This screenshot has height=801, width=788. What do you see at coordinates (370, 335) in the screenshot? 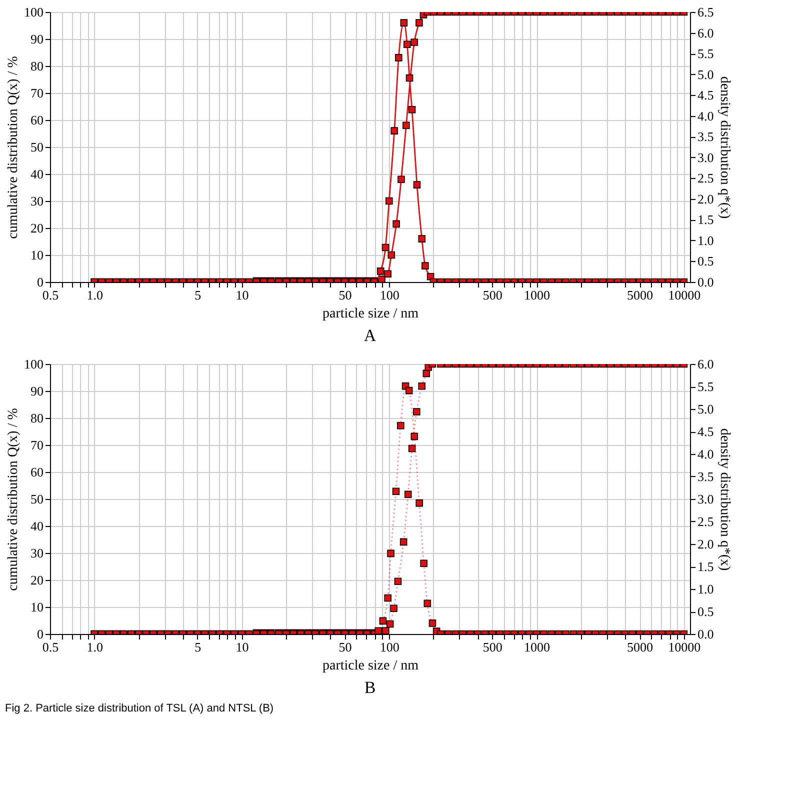
I see `text: A` at bounding box center [370, 335].